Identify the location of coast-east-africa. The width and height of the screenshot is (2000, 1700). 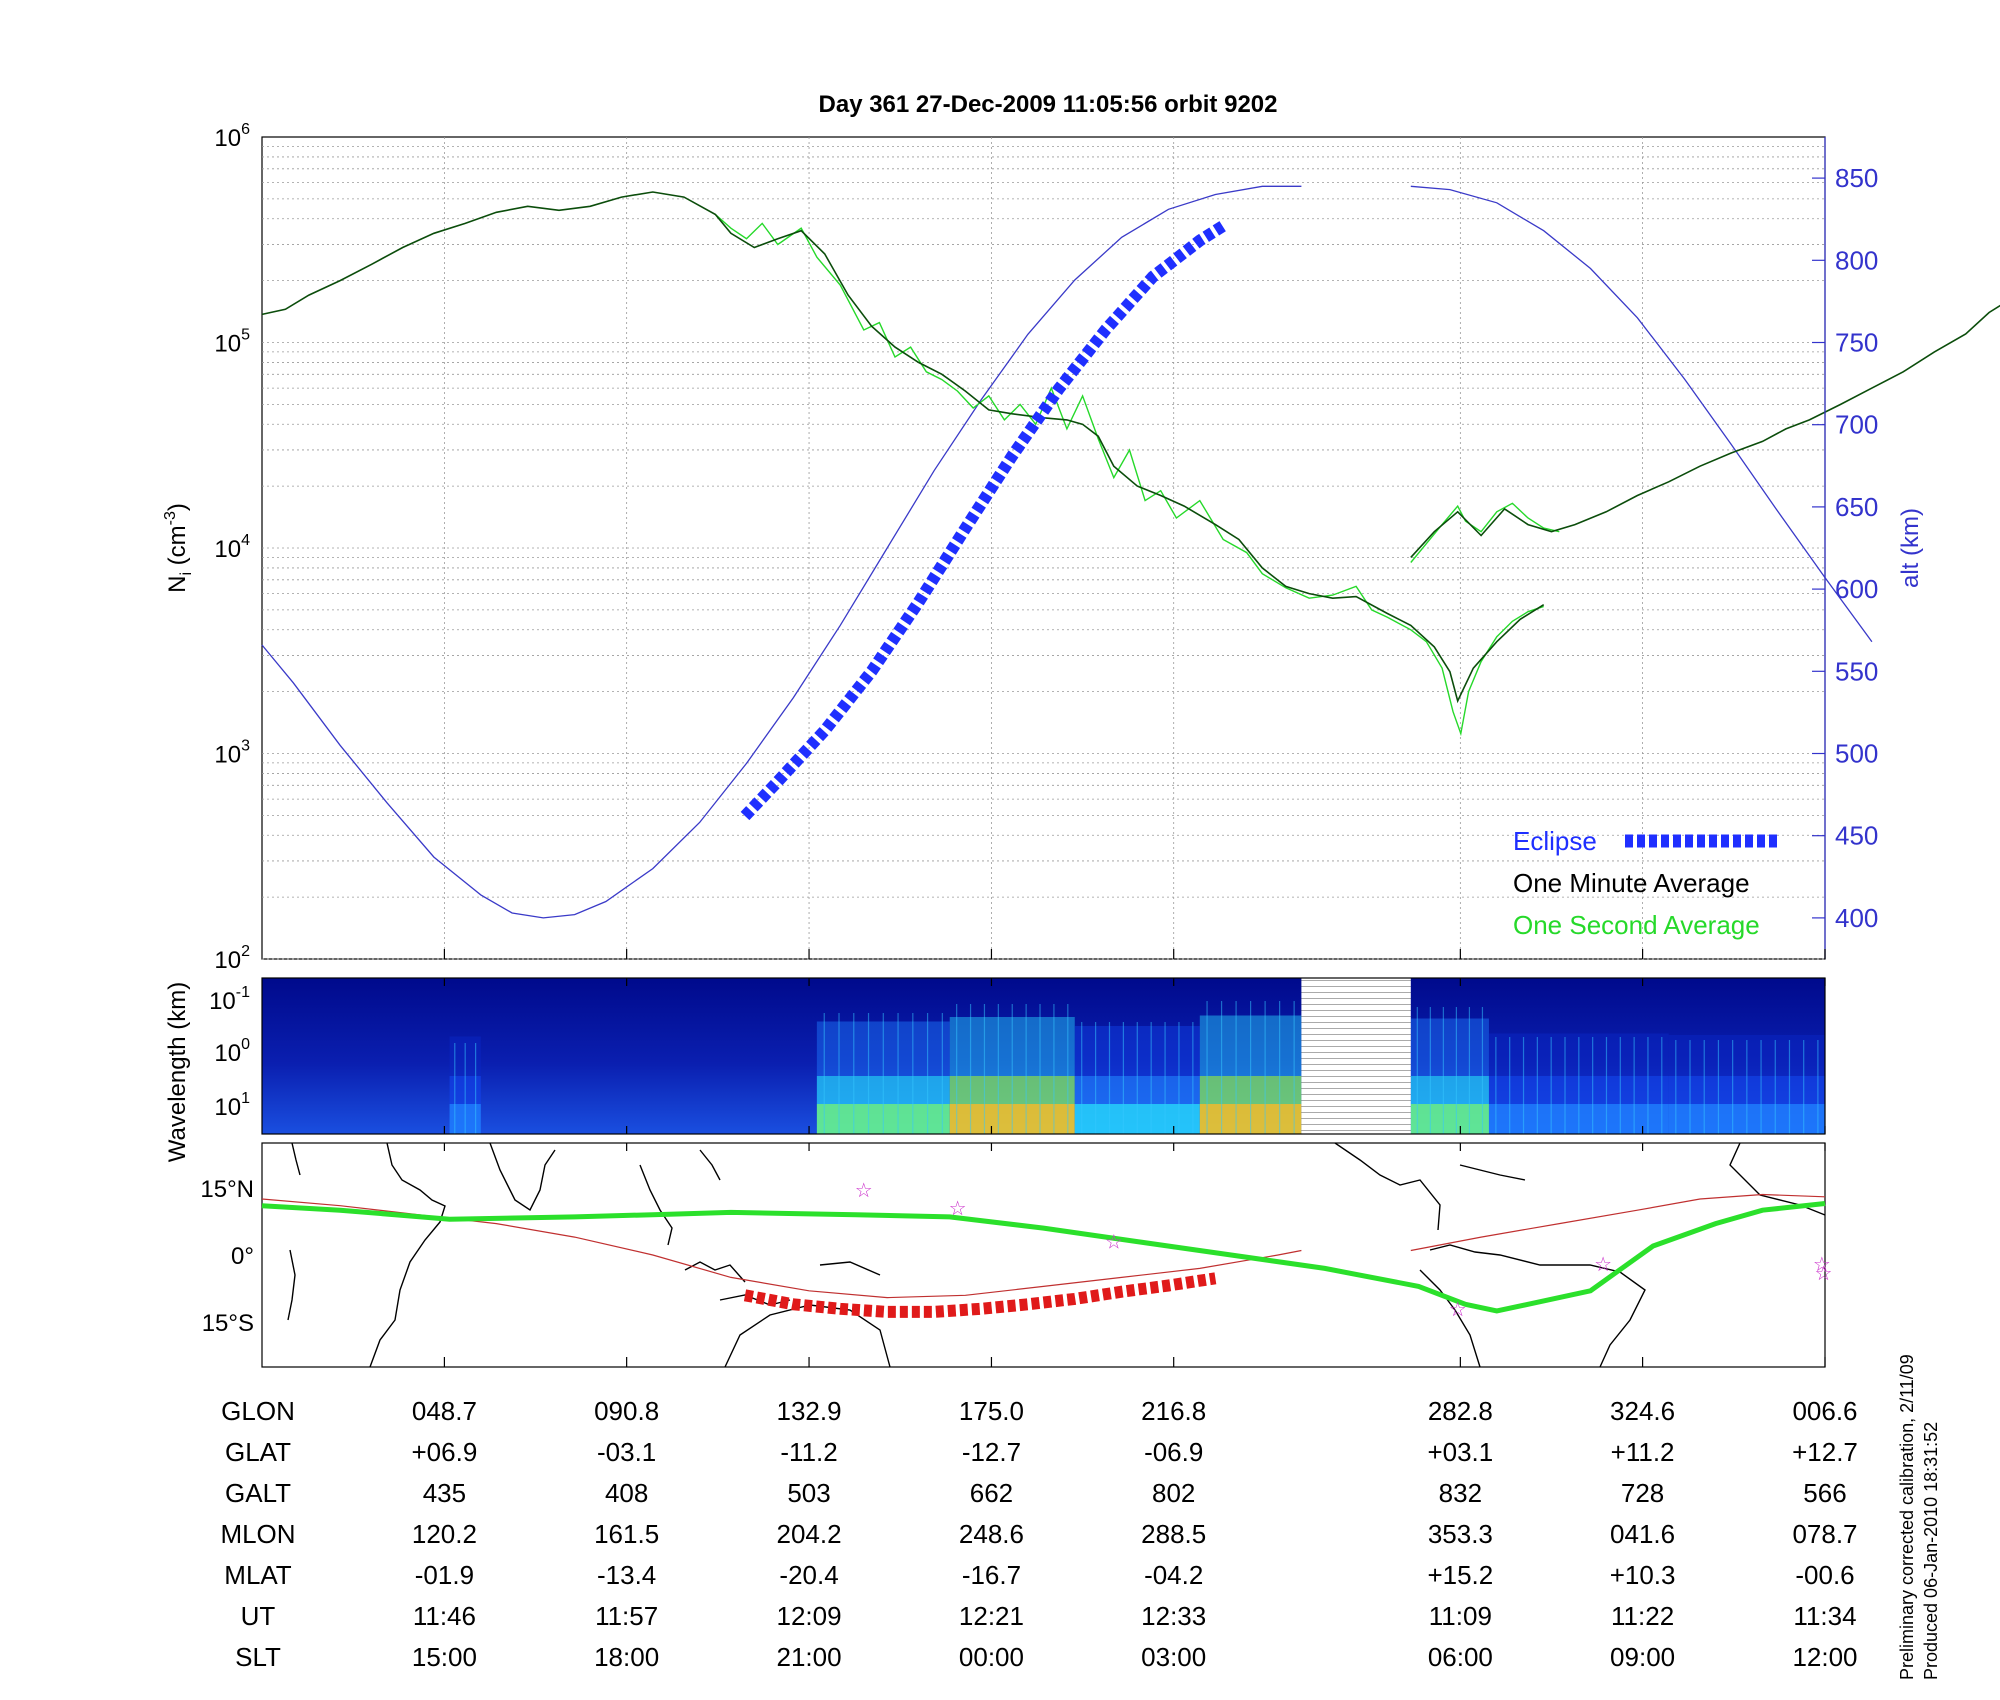
(407, 1255).